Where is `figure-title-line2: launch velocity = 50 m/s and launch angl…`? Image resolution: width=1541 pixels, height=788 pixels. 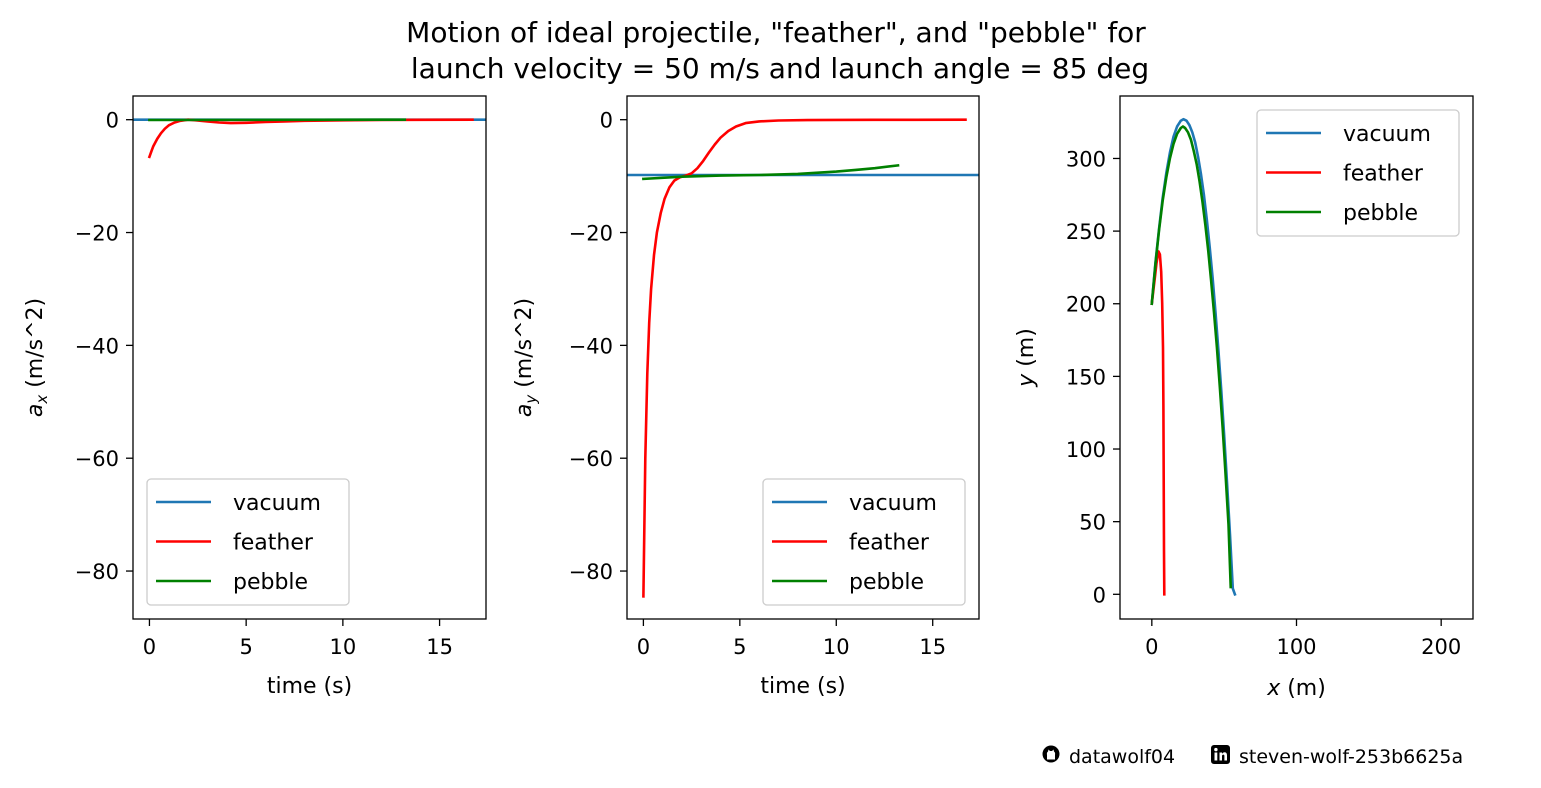 figure-title-line2: launch velocity = 50 m/s and launch angl… is located at coordinates (780, 68).